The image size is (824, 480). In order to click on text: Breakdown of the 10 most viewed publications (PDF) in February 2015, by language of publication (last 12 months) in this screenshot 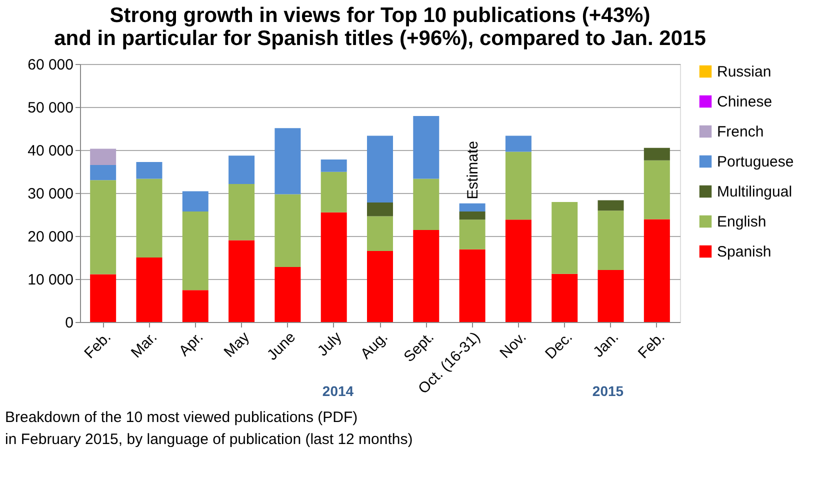, I will do `click(209, 428)`.